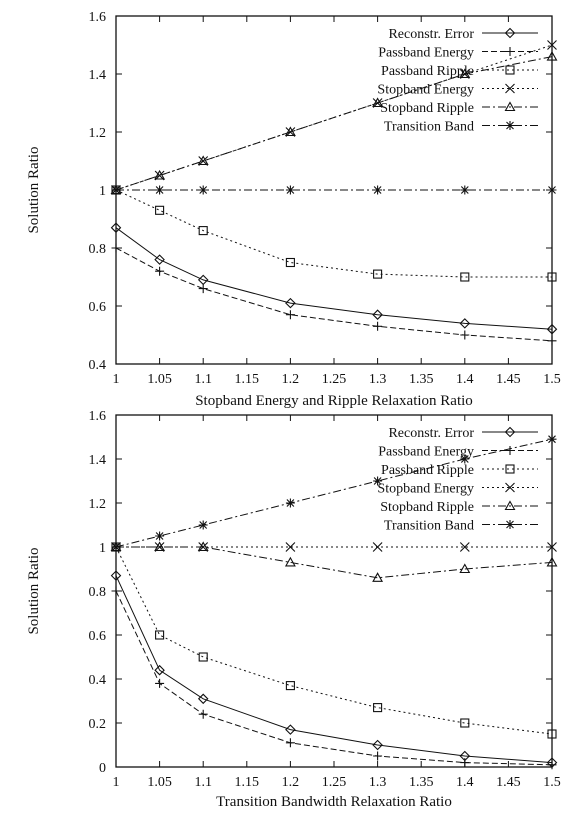  I want to click on legend-marker-diamond, so click(510, 432).